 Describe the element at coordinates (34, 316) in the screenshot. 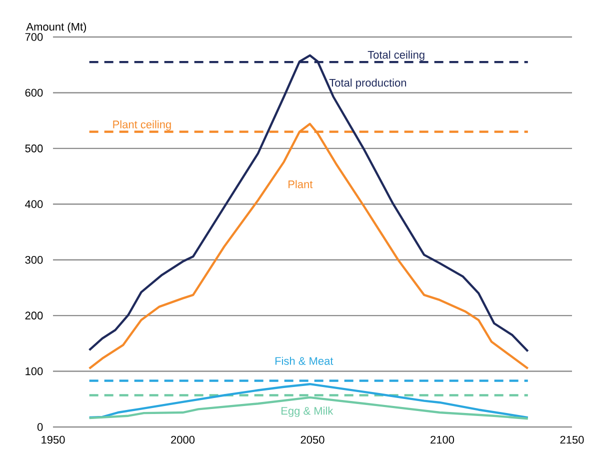

I see `y-tick-label: 200` at that location.